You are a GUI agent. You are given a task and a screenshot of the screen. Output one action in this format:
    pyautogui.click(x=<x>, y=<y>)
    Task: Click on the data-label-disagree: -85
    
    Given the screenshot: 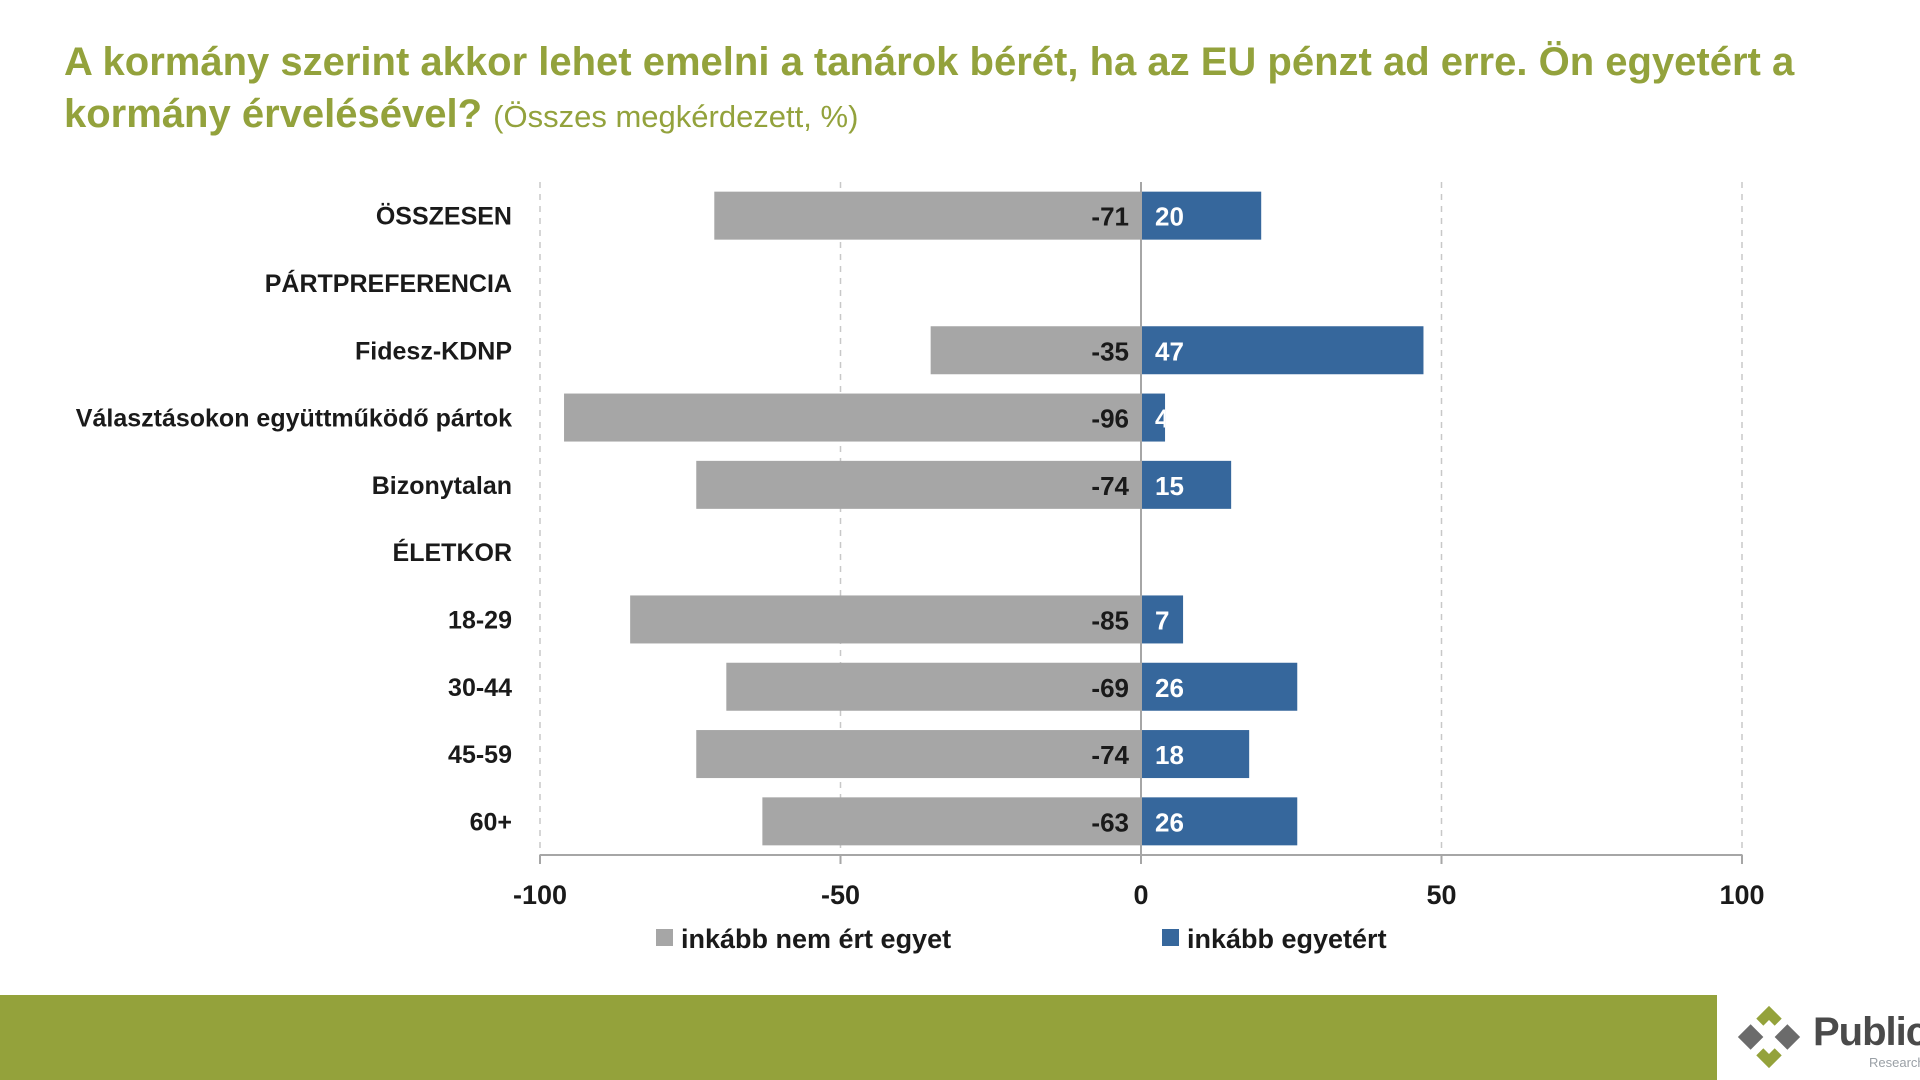 What is the action you would take?
    pyautogui.click(x=1110, y=620)
    